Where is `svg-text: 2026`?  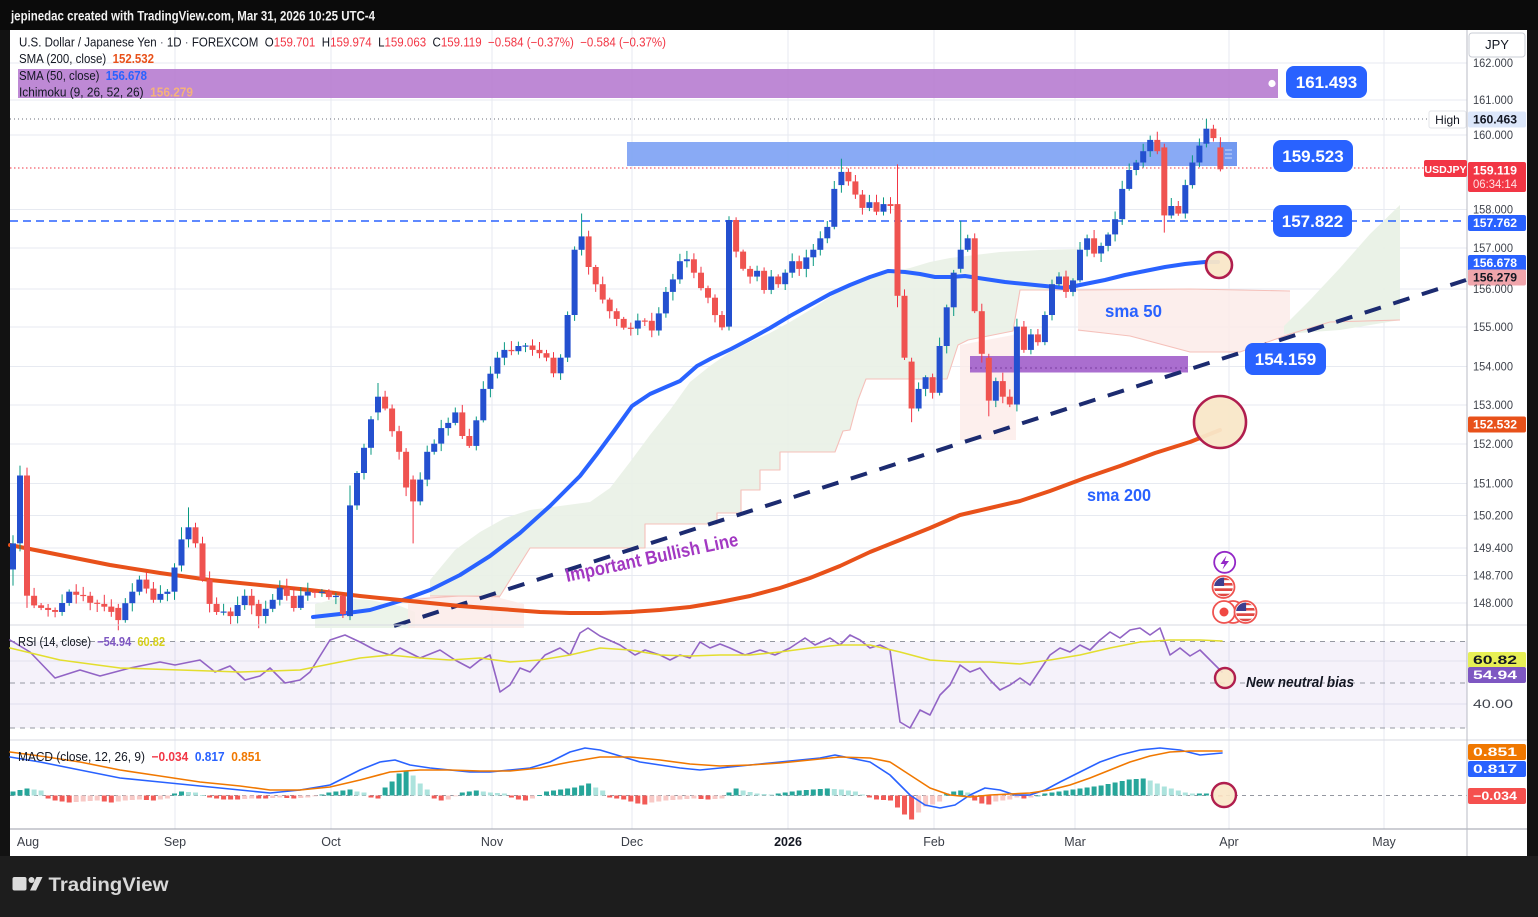 svg-text: 2026 is located at coordinates (788, 842).